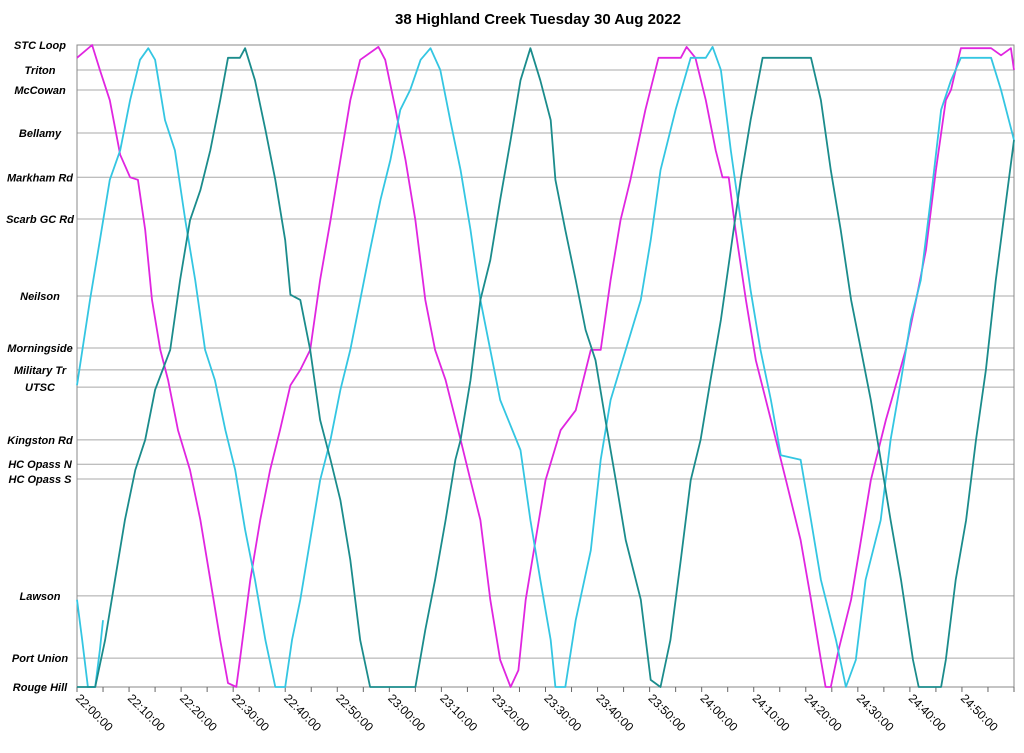 The height and width of the screenshot is (753, 1024). What do you see at coordinates (94, 712) in the screenshot?
I see `x-tick-label: 22:00:00` at bounding box center [94, 712].